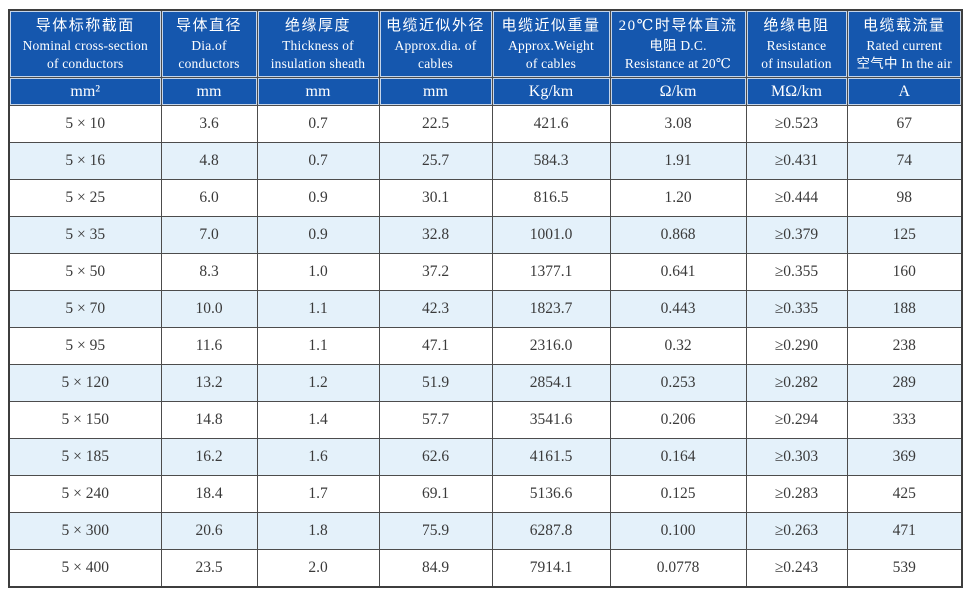 Image resolution: width=968 pixels, height=592 pixels. What do you see at coordinates (209, 198) in the screenshot?
I see `table-cell: 6.0` at bounding box center [209, 198].